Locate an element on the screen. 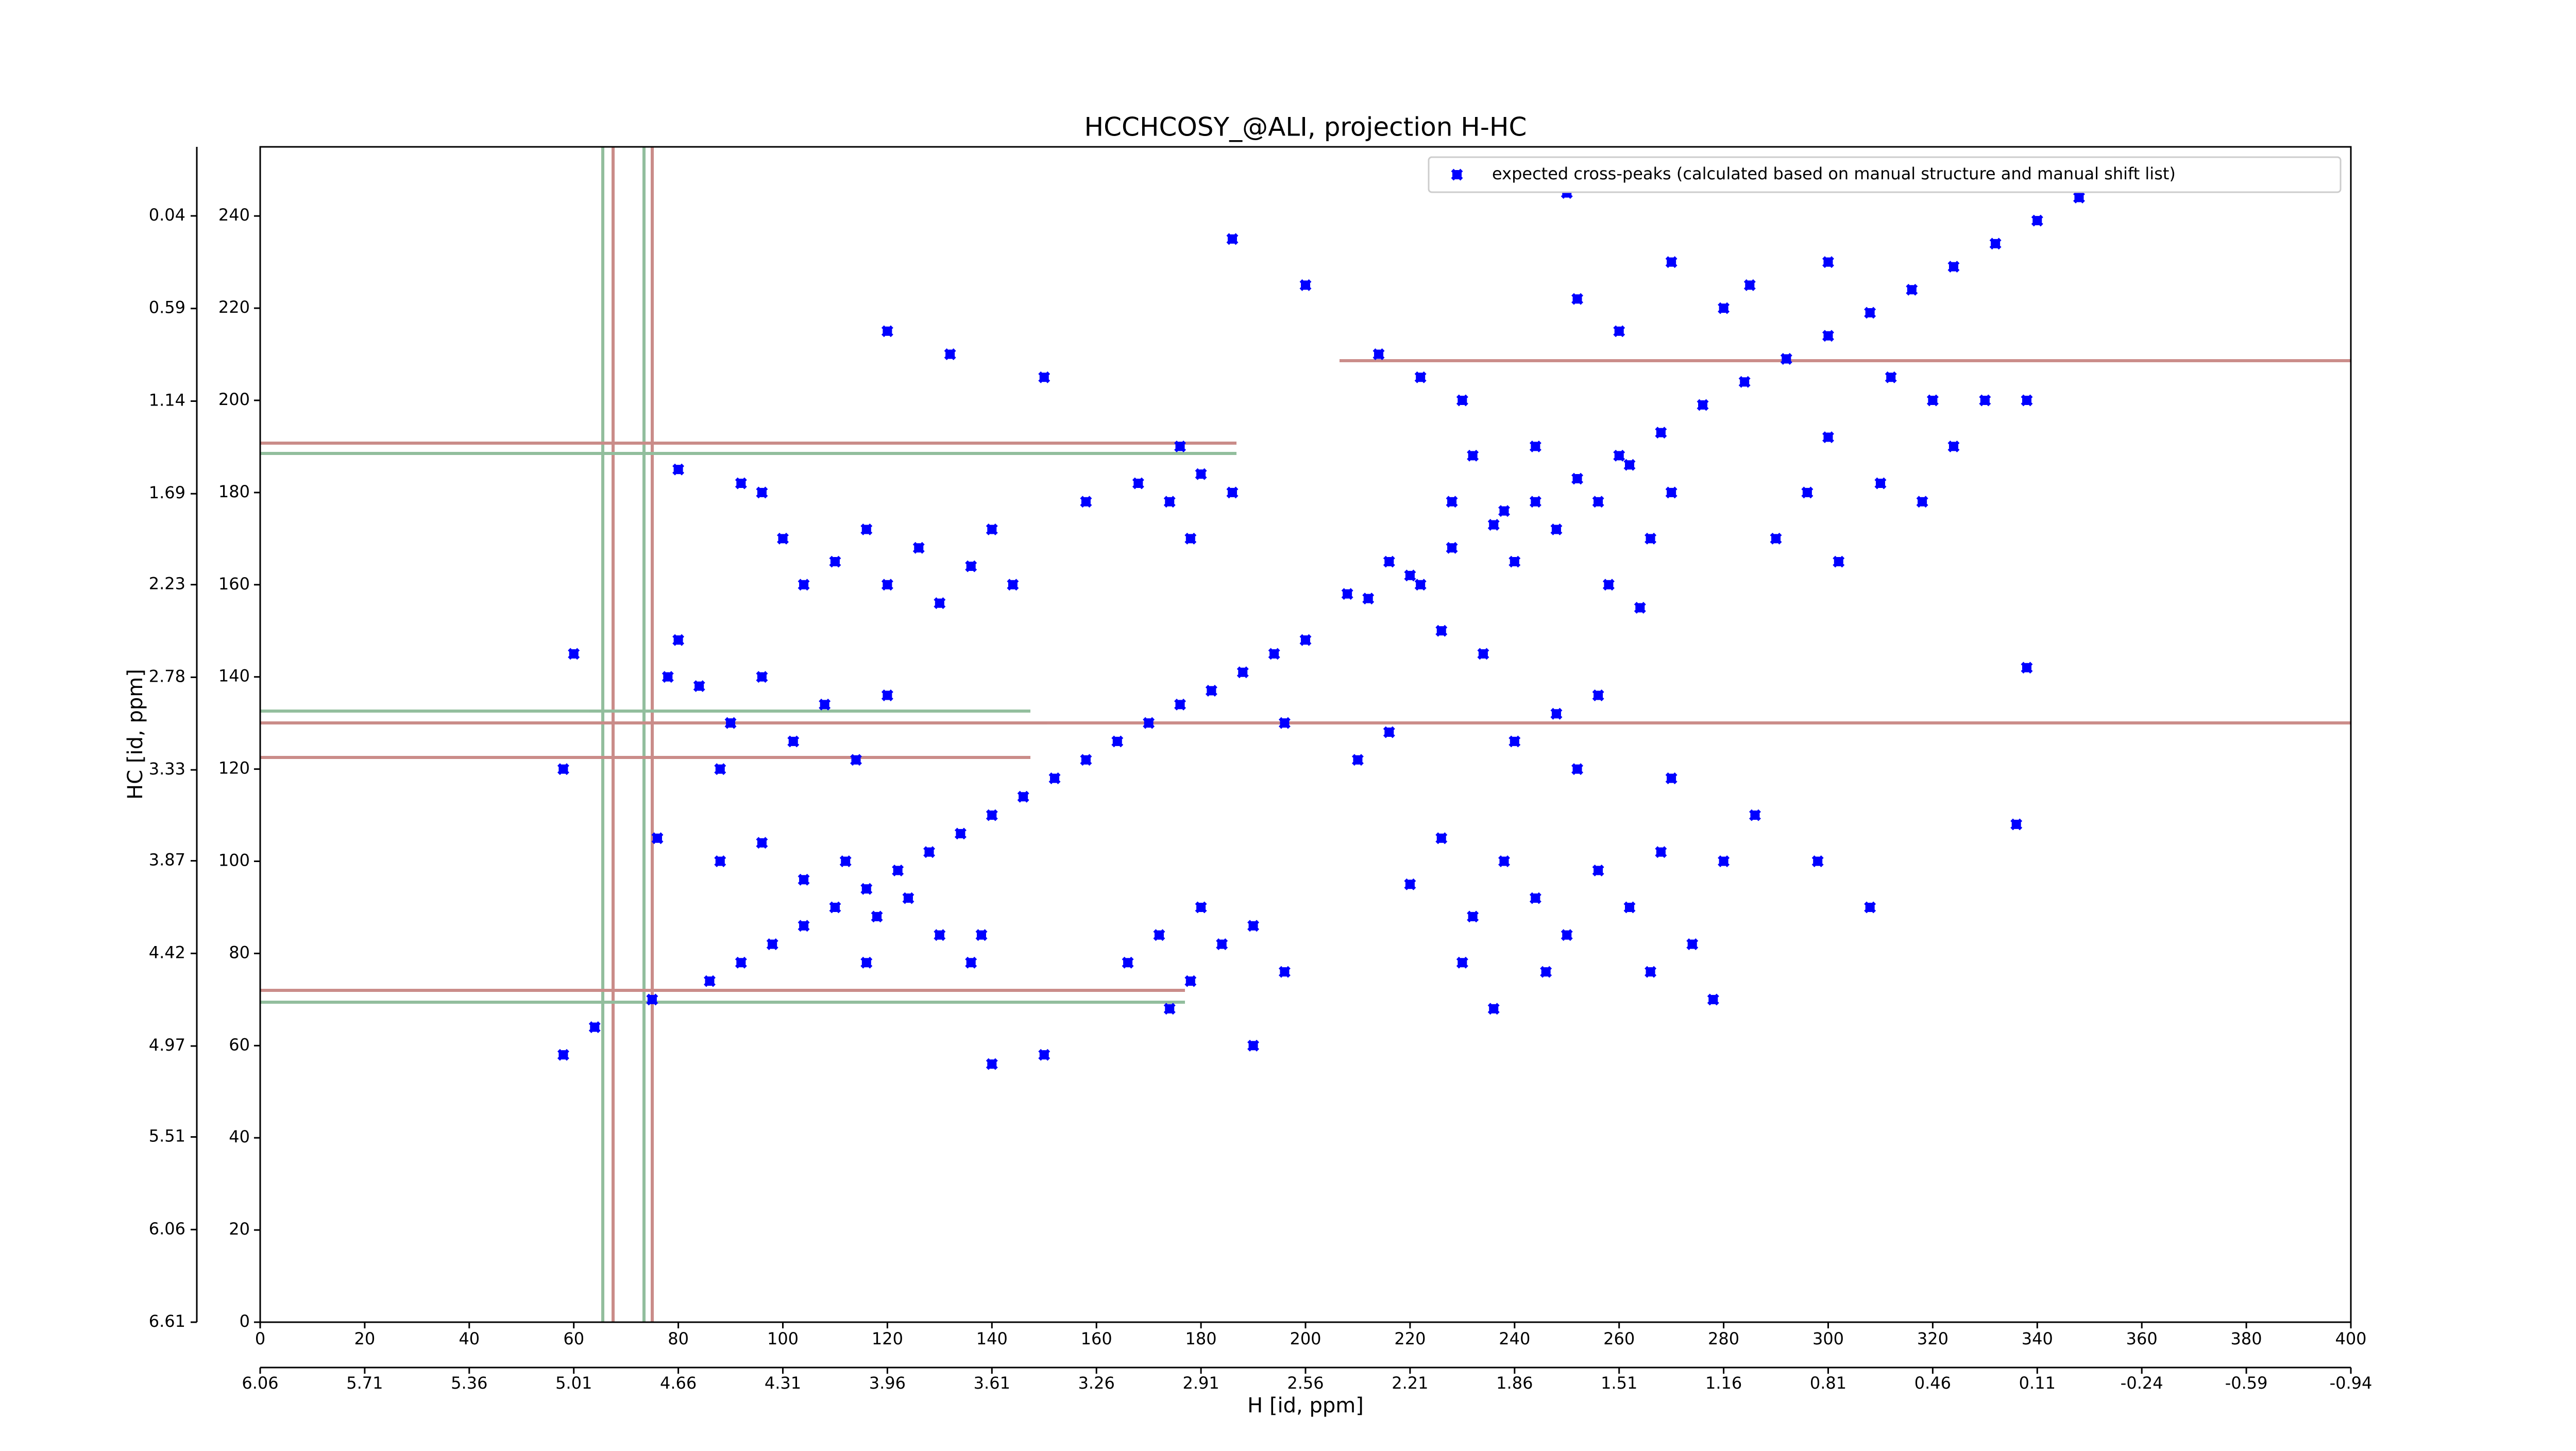  y2-tick-label: 0.04 is located at coordinates (167, 215).